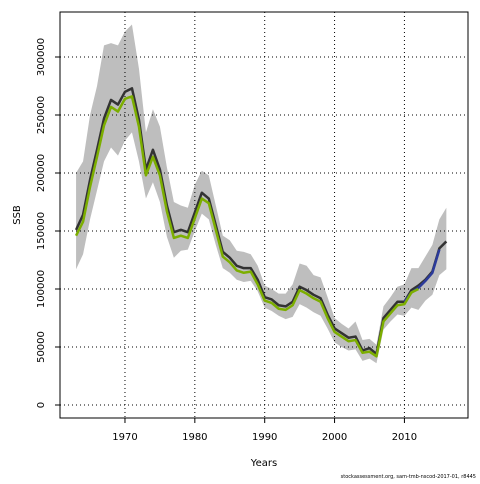 The image size is (480, 484). What do you see at coordinates (17, 215) in the screenshot?
I see `y-axis-label: SSB` at bounding box center [17, 215].